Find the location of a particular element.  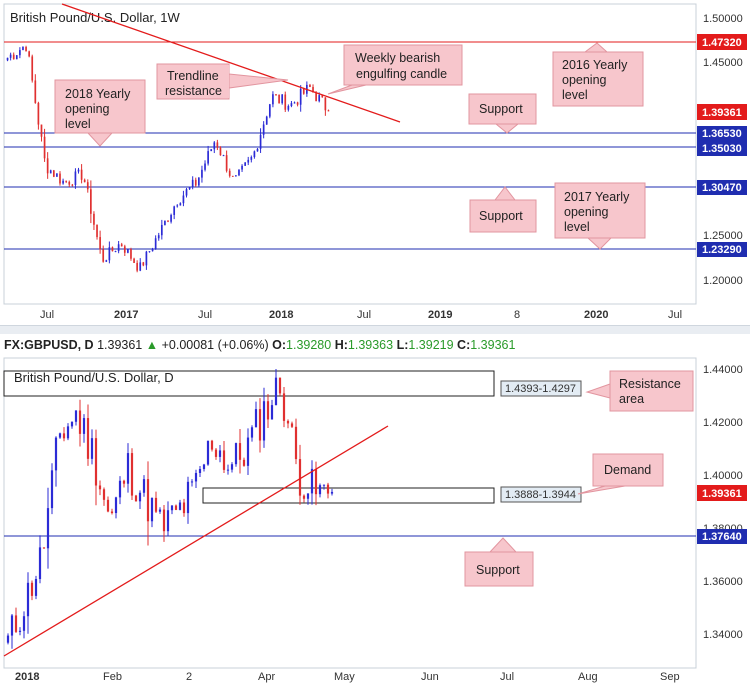

d-xtick: Aug is located at coordinates (588, 677).